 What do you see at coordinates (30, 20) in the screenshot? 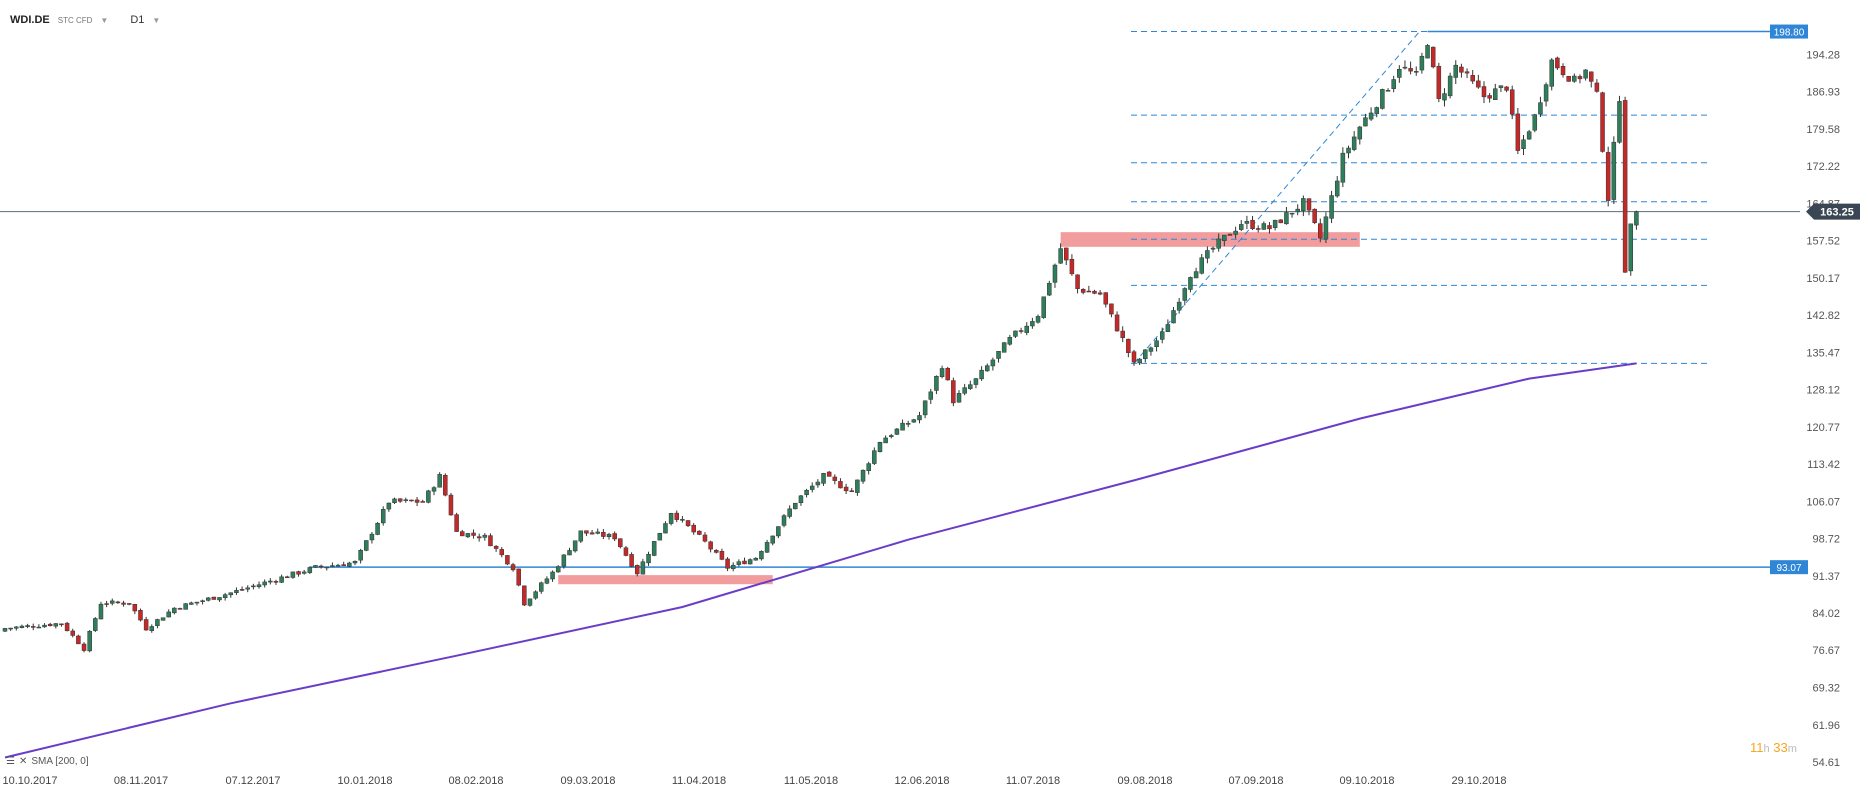
I see `symbol-label: WDI.DE` at bounding box center [30, 20].